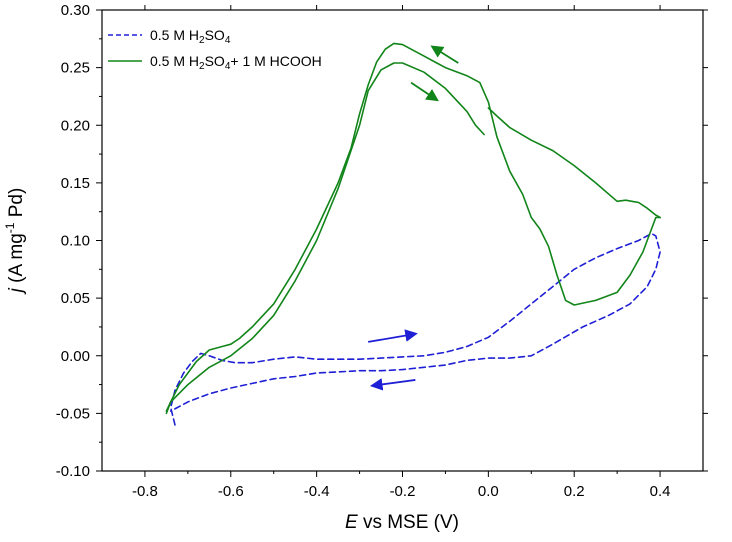  I want to click on y-axis-label-unit: (A mg, so click(16, 260).